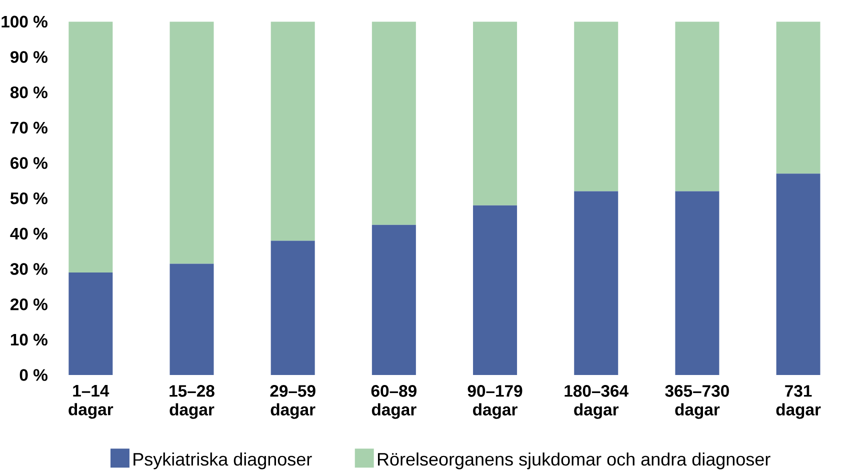 This screenshot has width=867, height=471. What do you see at coordinates (798, 402) in the screenshot?
I see `x-tick-label: 731 dagar` at bounding box center [798, 402].